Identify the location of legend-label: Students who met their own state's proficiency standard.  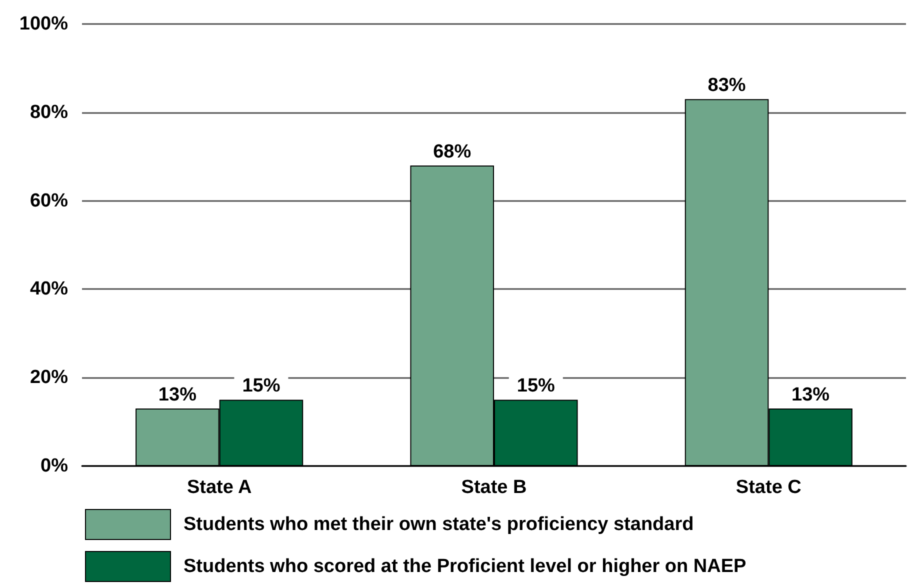
(439, 524).